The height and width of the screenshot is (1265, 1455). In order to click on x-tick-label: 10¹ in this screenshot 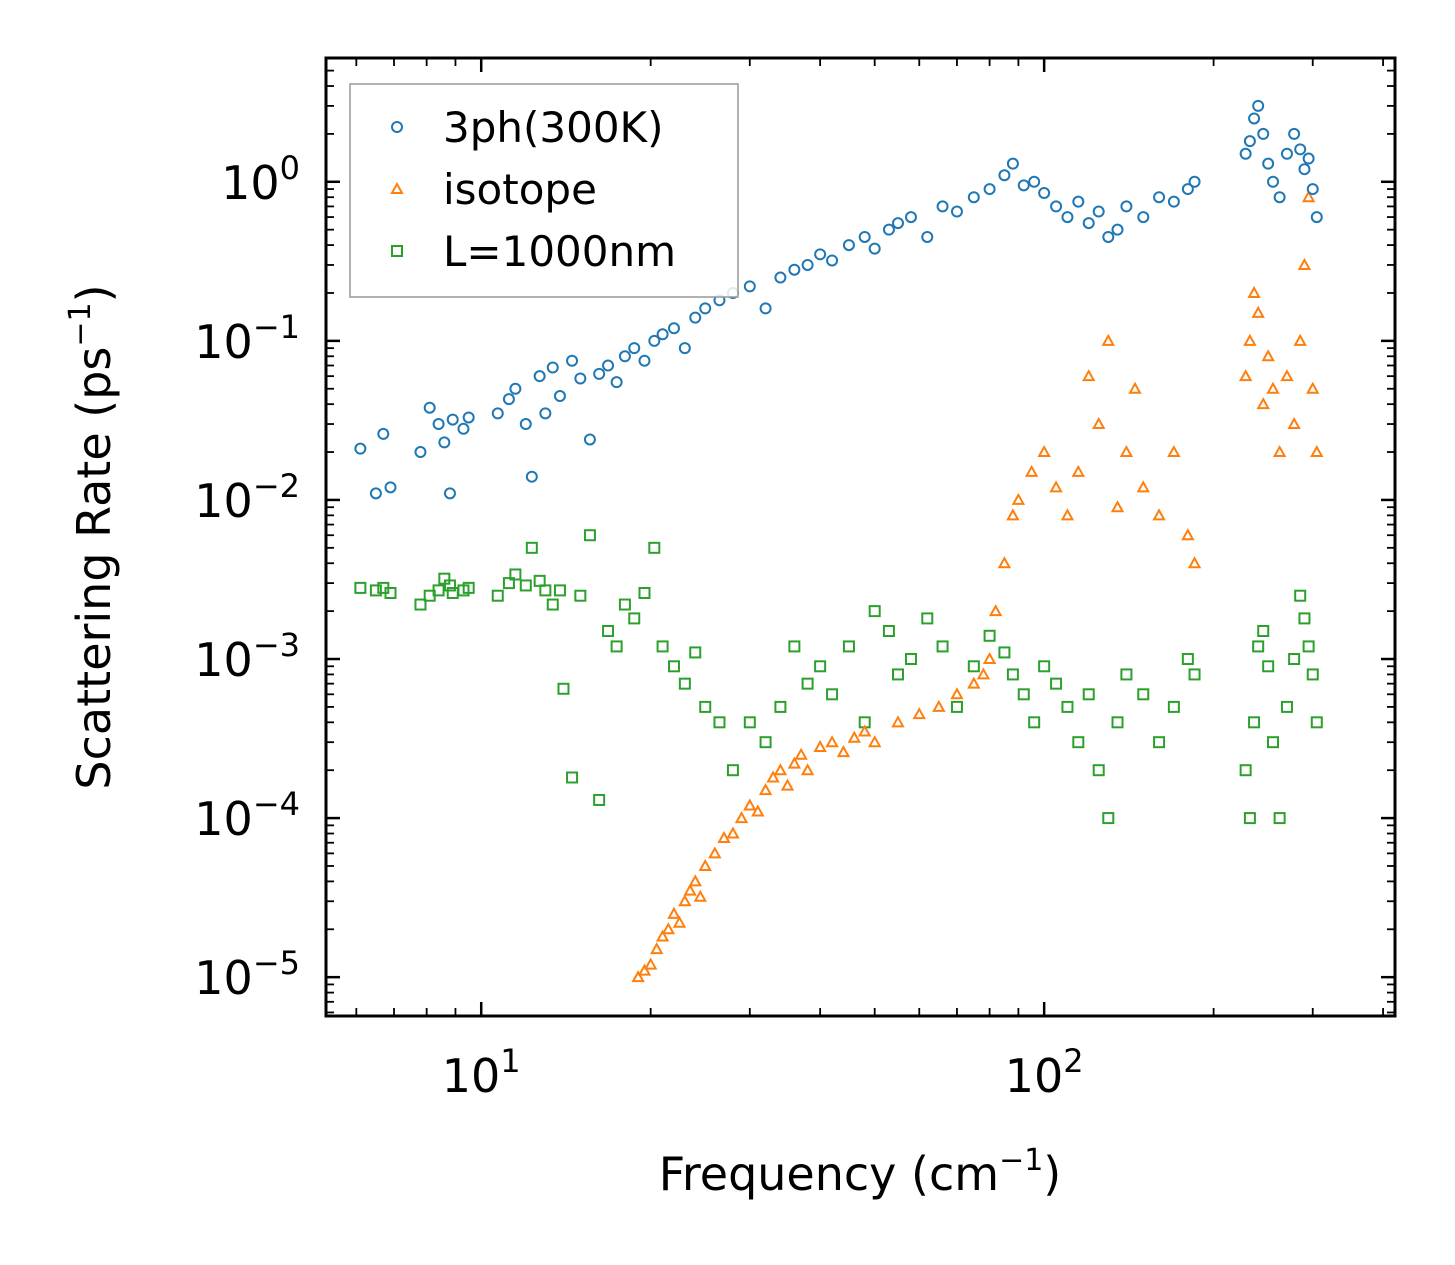, I will do `click(481, 1072)`.